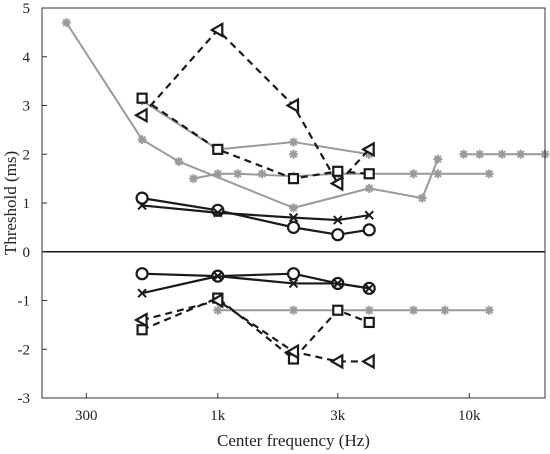  Describe the element at coordinates (27, 9) in the screenshot. I see `y-tick-label: 5` at that location.